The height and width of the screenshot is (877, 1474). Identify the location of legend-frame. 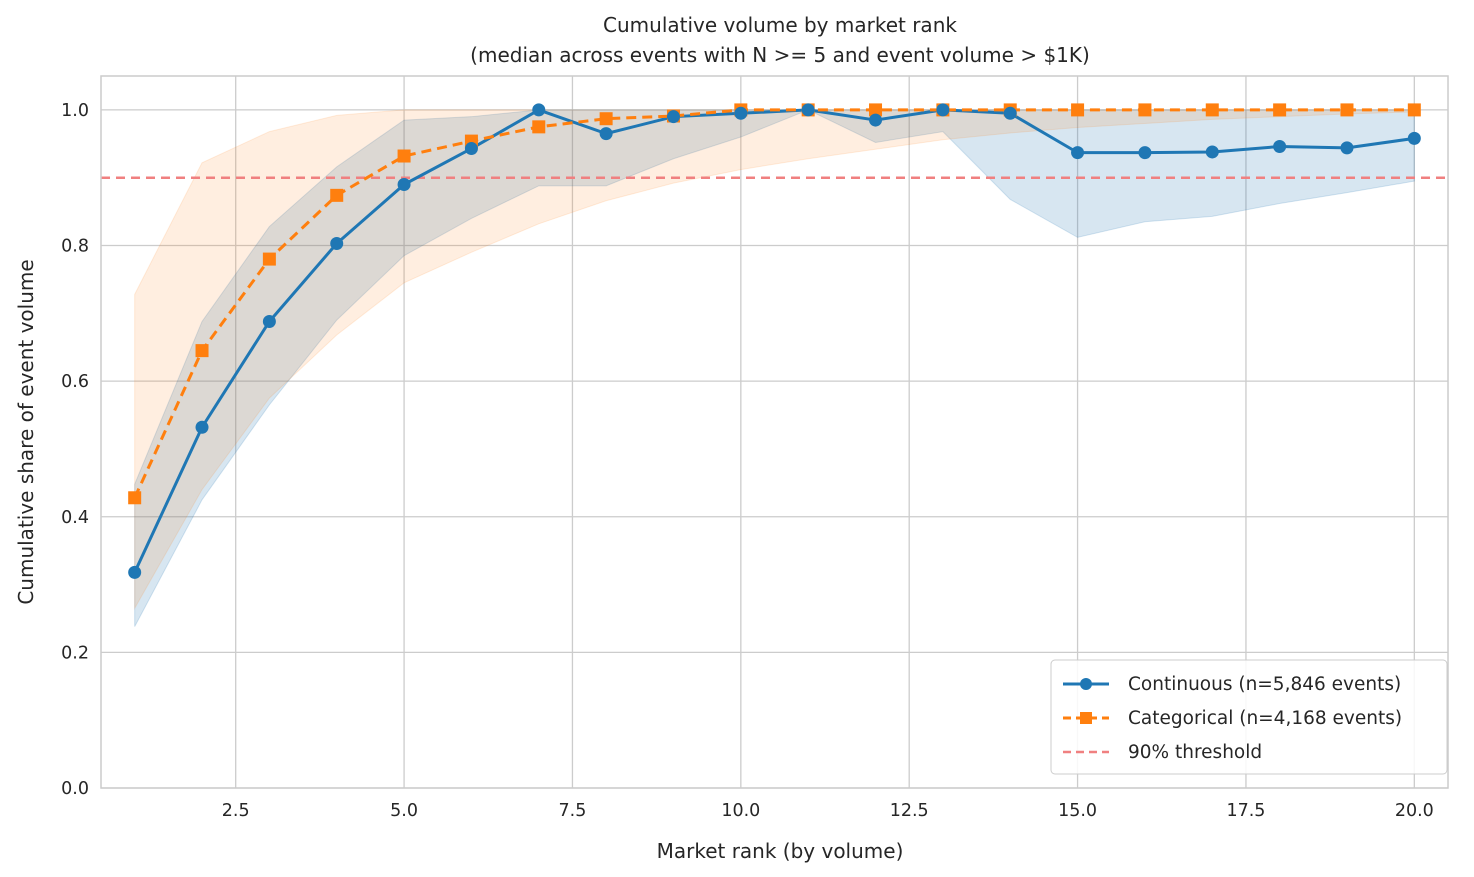
(1249, 717).